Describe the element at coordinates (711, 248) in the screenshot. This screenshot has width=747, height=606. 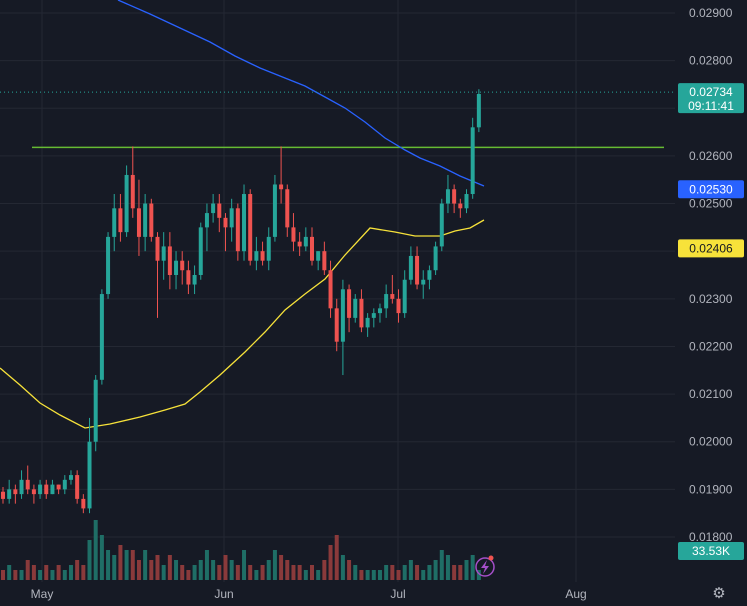
I see `ma-yellow-badge-text: 0.02406` at that location.